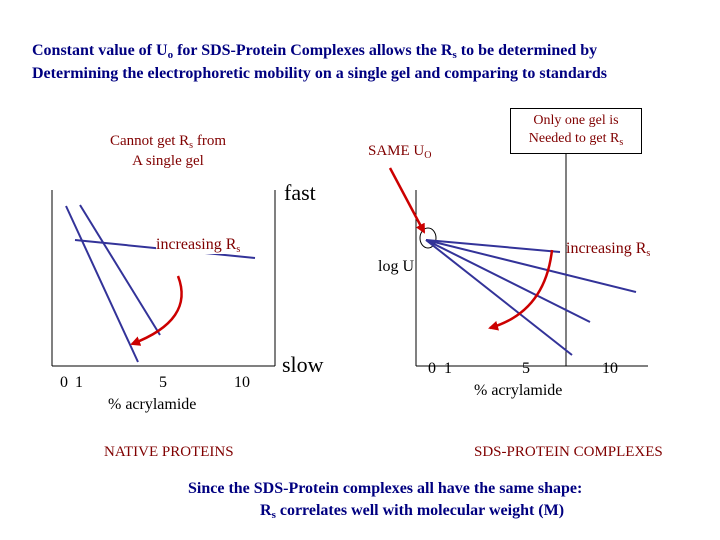 The image size is (720, 540). Describe the element at coordinates (400, 152) in the screenshot. I see `same-u-label: SAME UO` at that location.